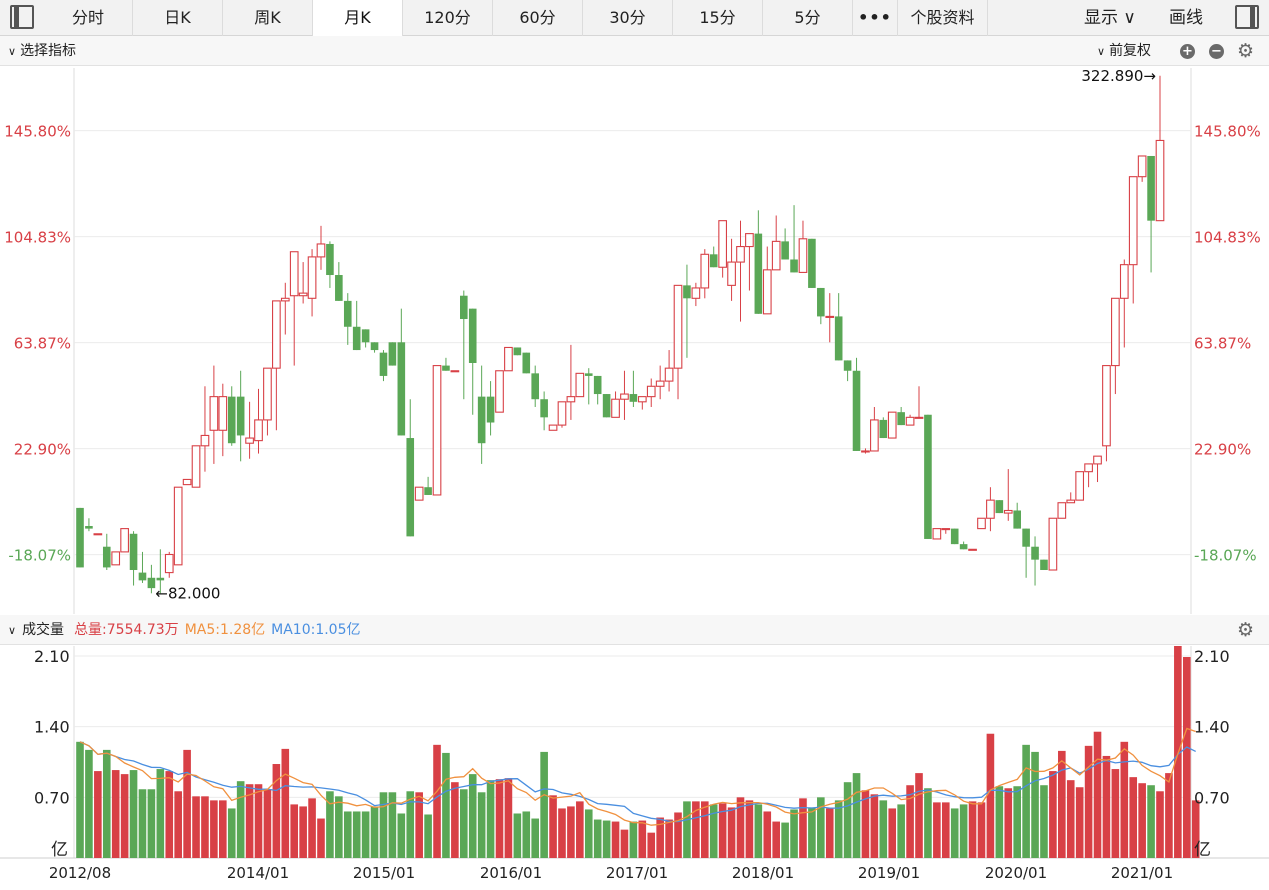 Image resolution: width=1269 pixels, height=890 pixels. What do you see at coordinates (88, 18) in the screenshot?
I see `tab-0: 分时` at bounding box center [88, 18].